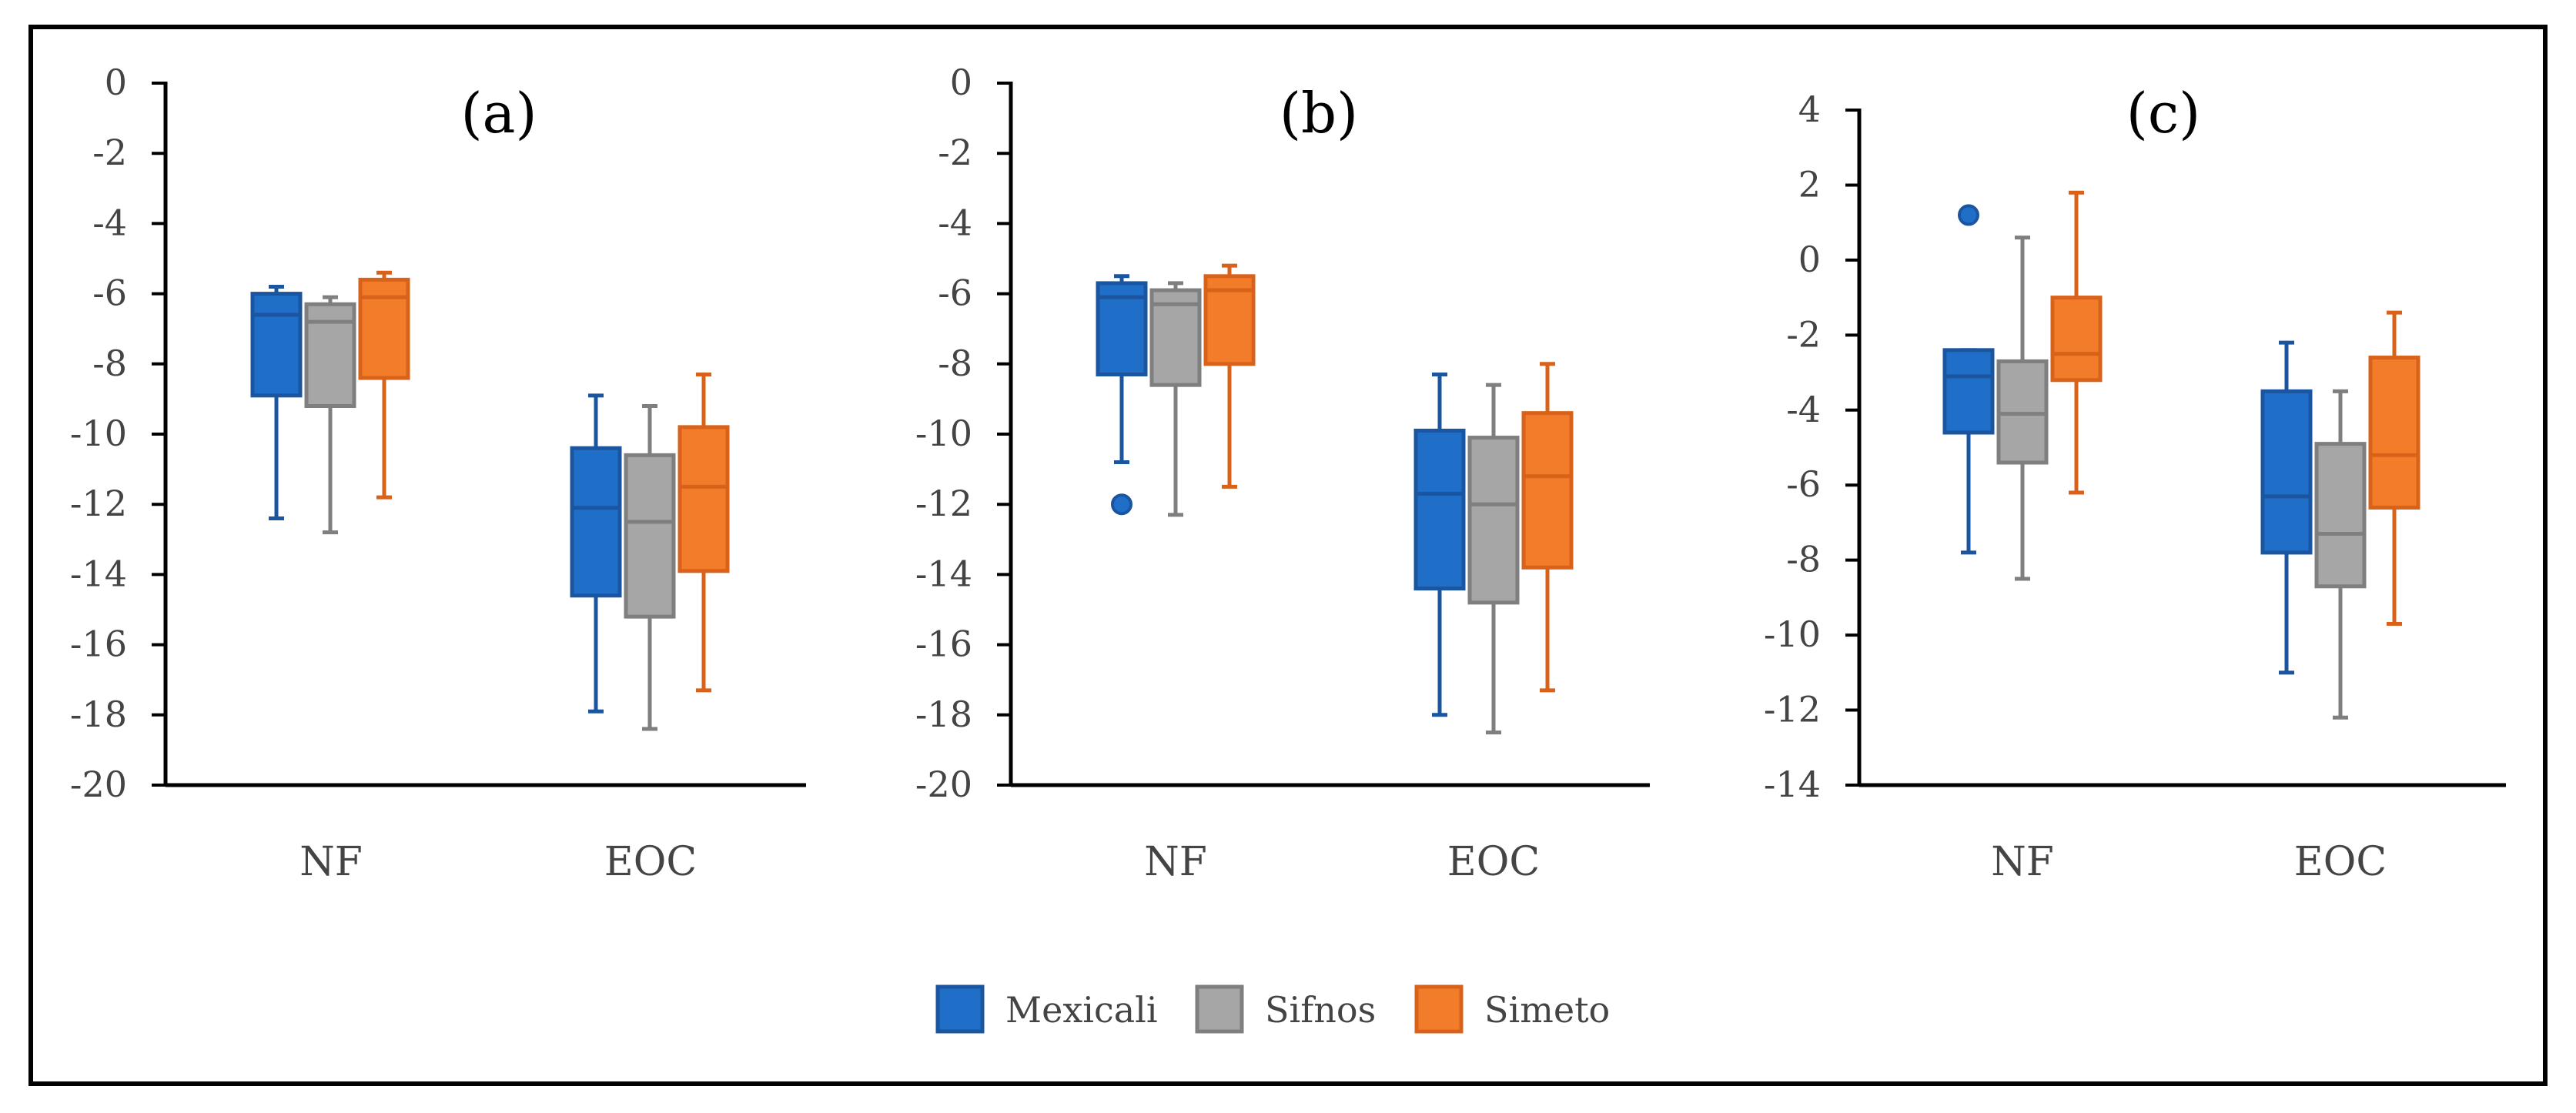 The width and height of the screenshot is (2576, 1113). What do you see at coordinates (1319, 113) in the screenshot?
I see `panel-title: (b)` at bounding box center [1319, 113].